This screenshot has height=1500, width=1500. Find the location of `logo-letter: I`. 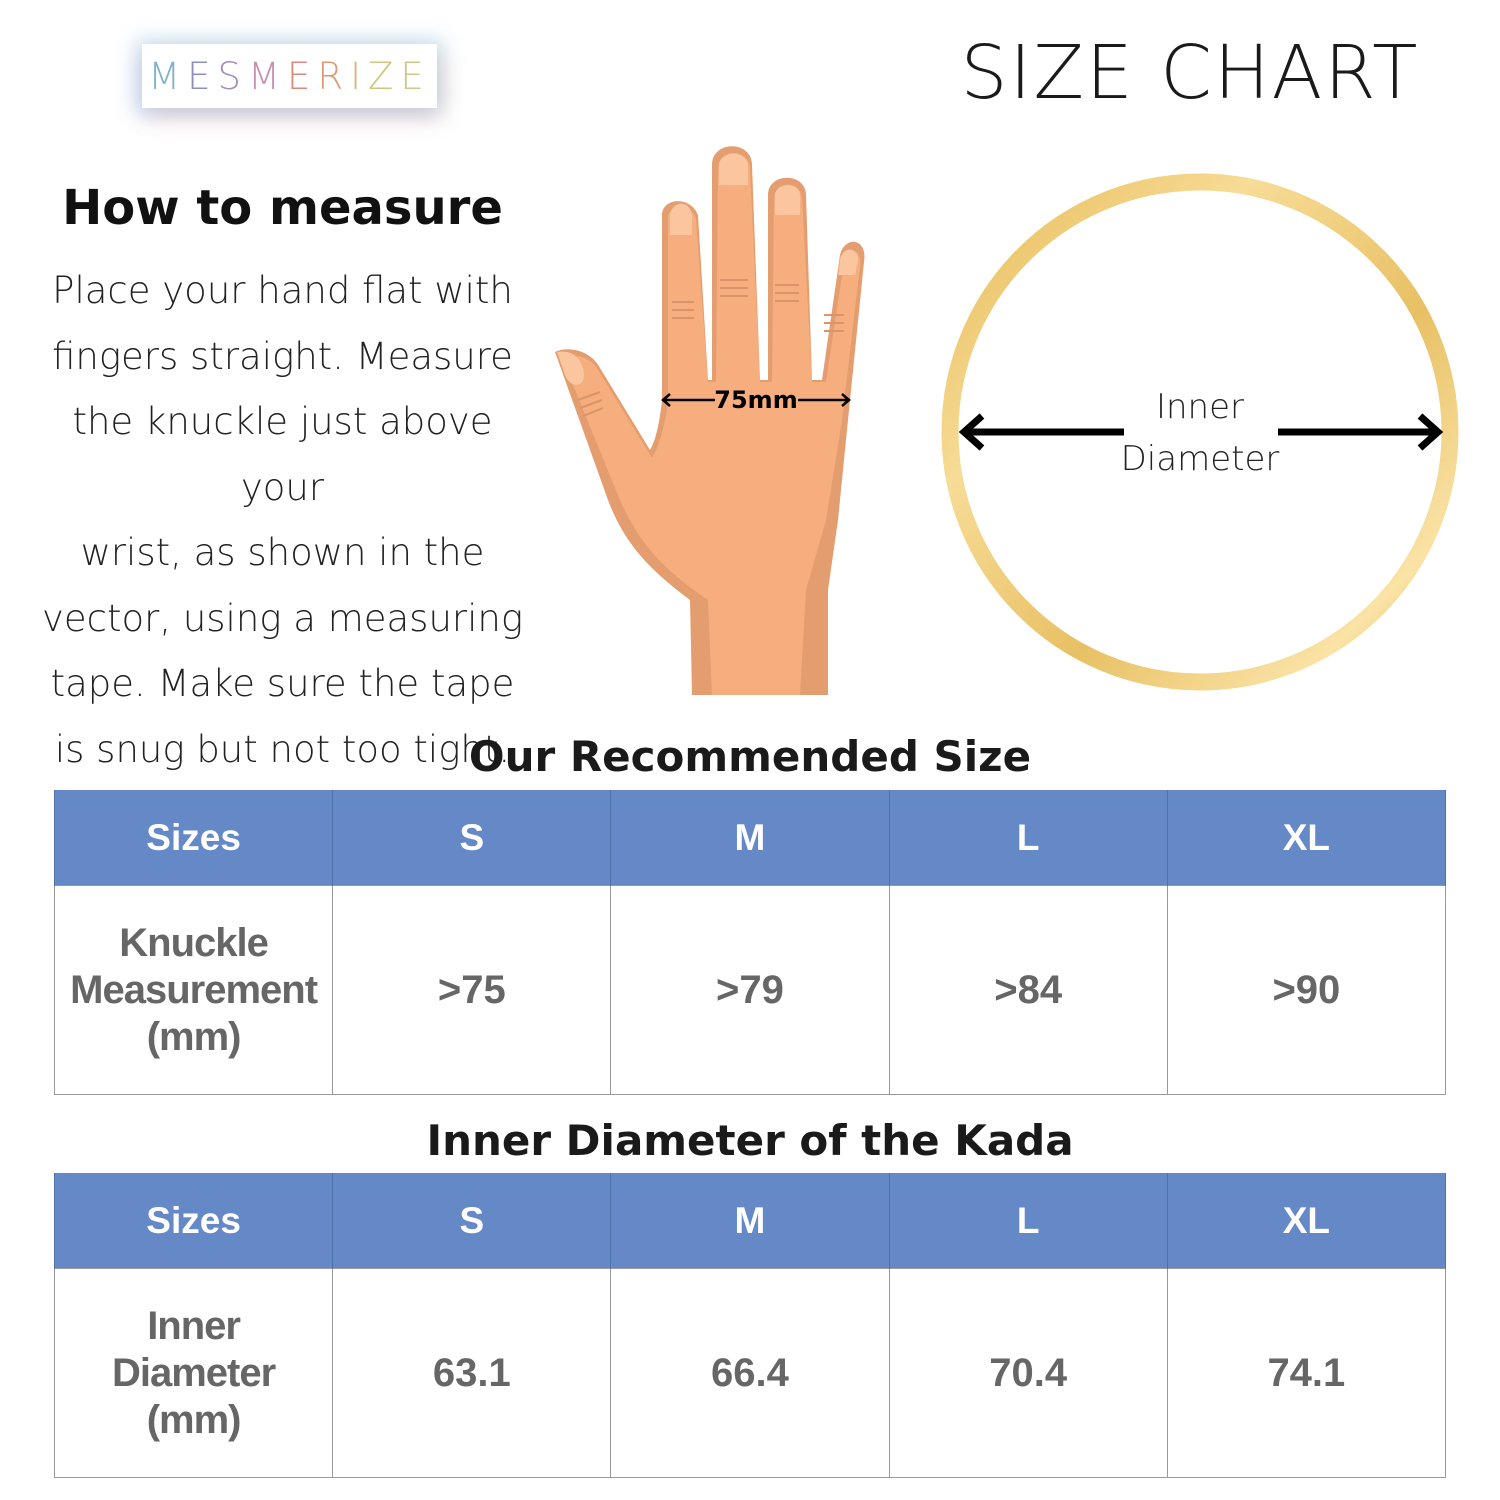

logo-letter: I is located at coordinates (359, 76).